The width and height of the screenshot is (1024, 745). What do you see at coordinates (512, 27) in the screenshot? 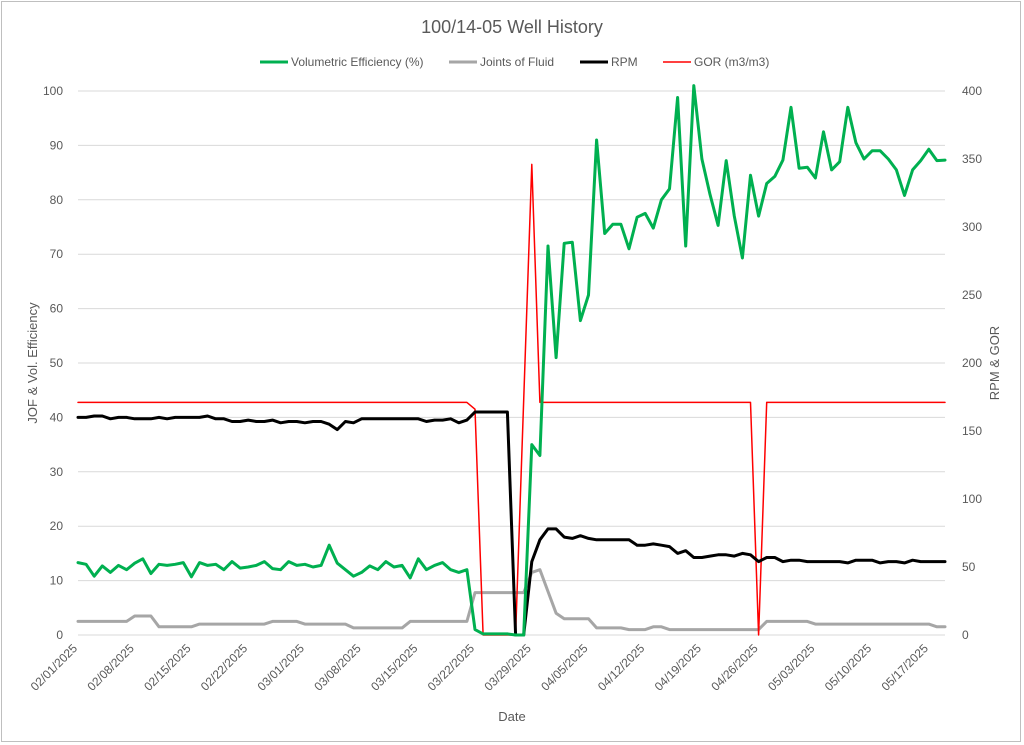
I see `chart-title: 100/14-05 Well History` at bounding box center [512, 27].